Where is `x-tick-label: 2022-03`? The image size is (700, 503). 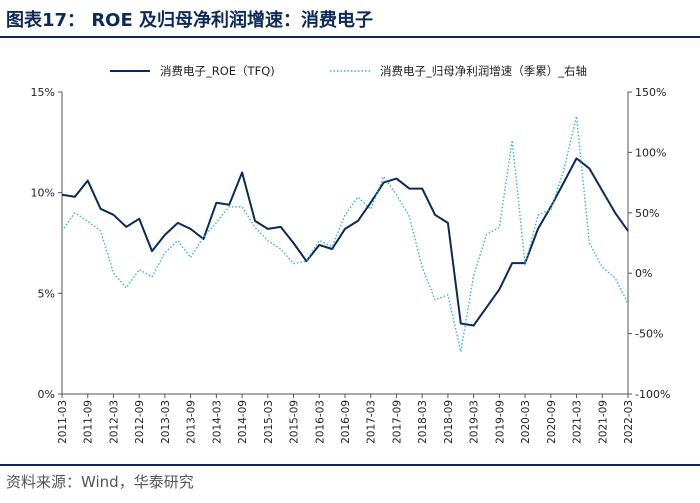 x-tick-label: 2022-03 is located at coordinates (629, 422).